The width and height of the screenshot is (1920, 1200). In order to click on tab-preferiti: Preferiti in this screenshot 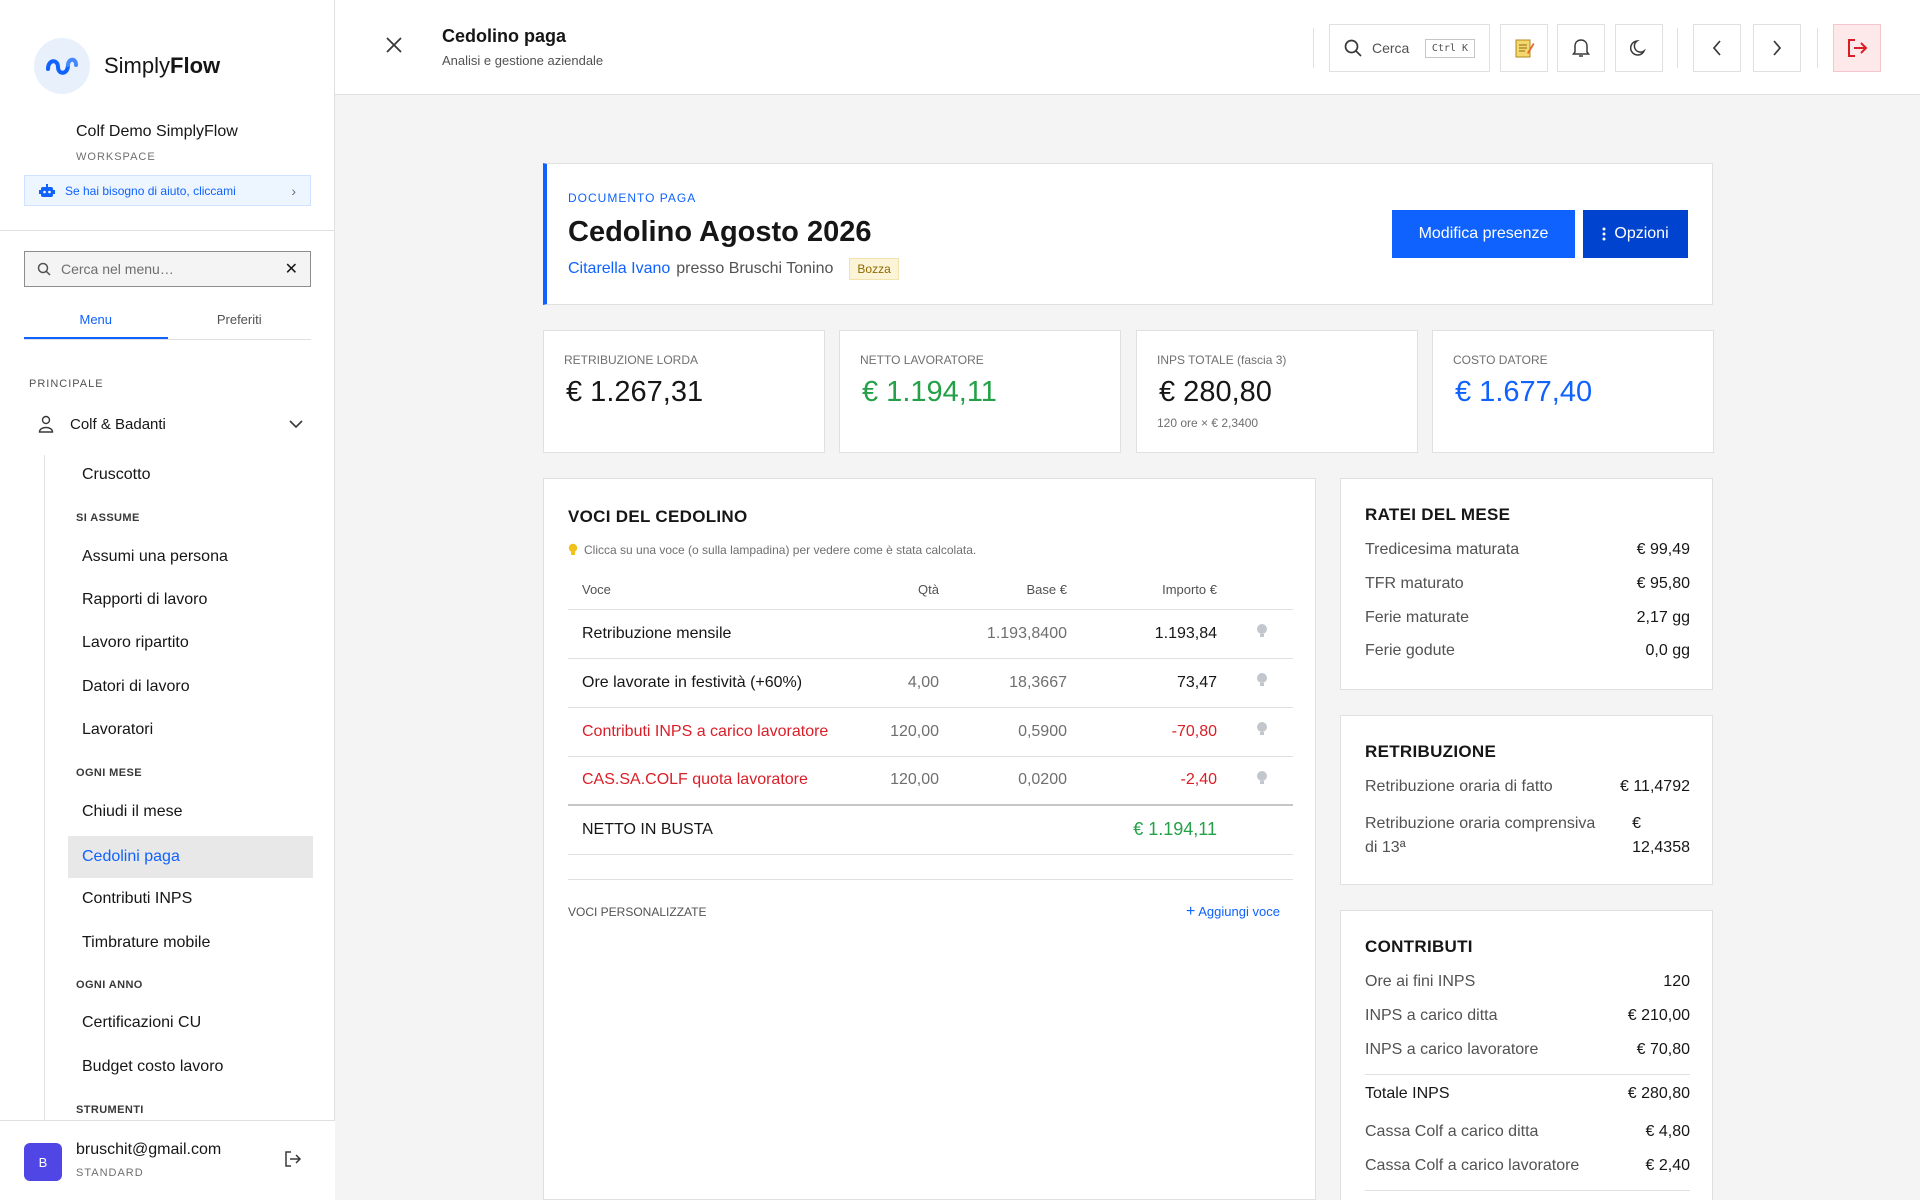, I will do `click(239, 319)`.